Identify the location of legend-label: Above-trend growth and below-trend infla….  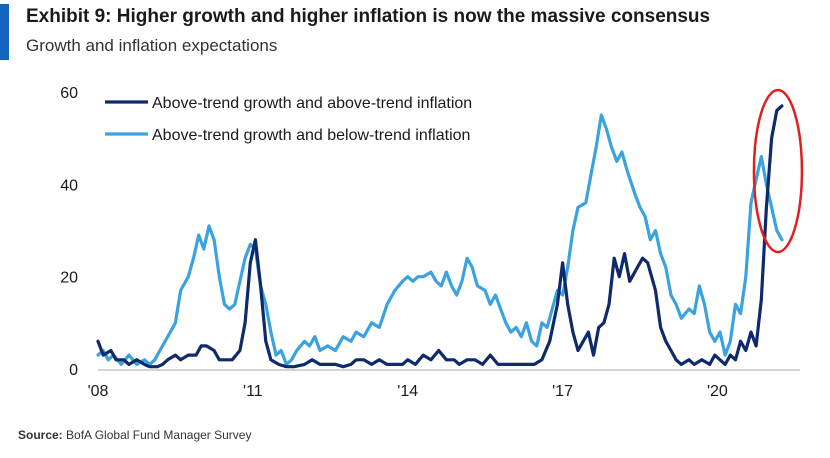
(311, 135).